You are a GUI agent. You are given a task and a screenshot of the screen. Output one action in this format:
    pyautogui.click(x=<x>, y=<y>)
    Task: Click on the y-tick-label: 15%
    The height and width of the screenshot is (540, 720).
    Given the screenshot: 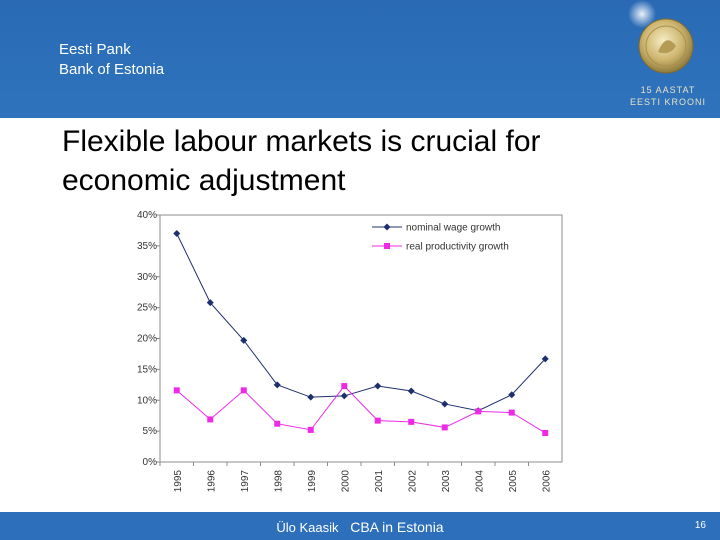 What is the action you would take?
    pyautogui.click(x=147, y=369)
    